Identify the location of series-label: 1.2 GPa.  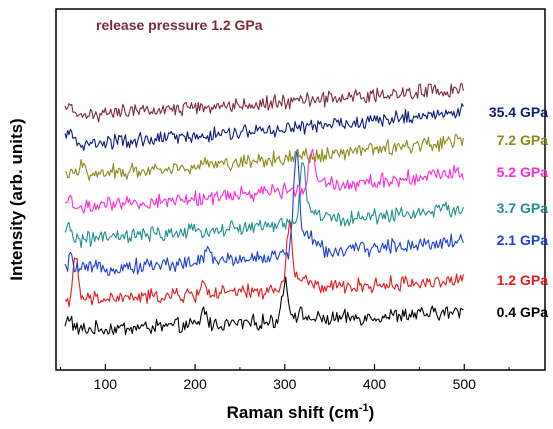
(523, 280).